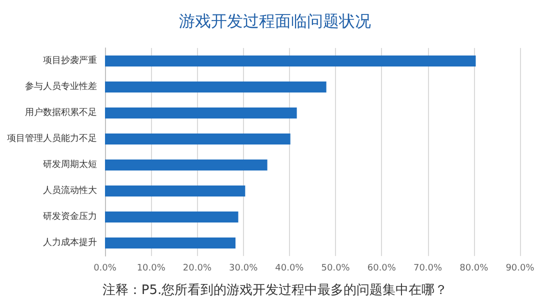 The width and height of the screenshot is (550, 308). Describe the element at coordinates (520, 269) in the screenshot. I see `x-tick-label: 90.0%` at that location.